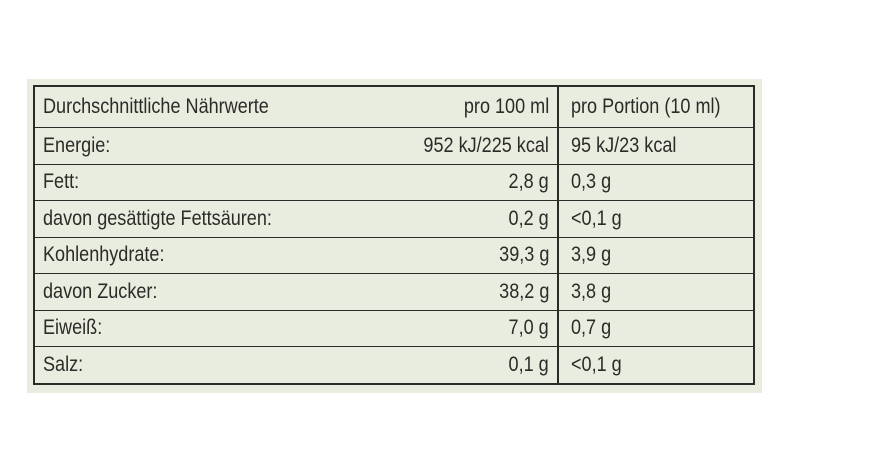 This screenshot has width=874, height=460. Describe the element at coordinates (475, 365) in the screenshot. I see `per-100ml-cell: 0,1 g` at that location.